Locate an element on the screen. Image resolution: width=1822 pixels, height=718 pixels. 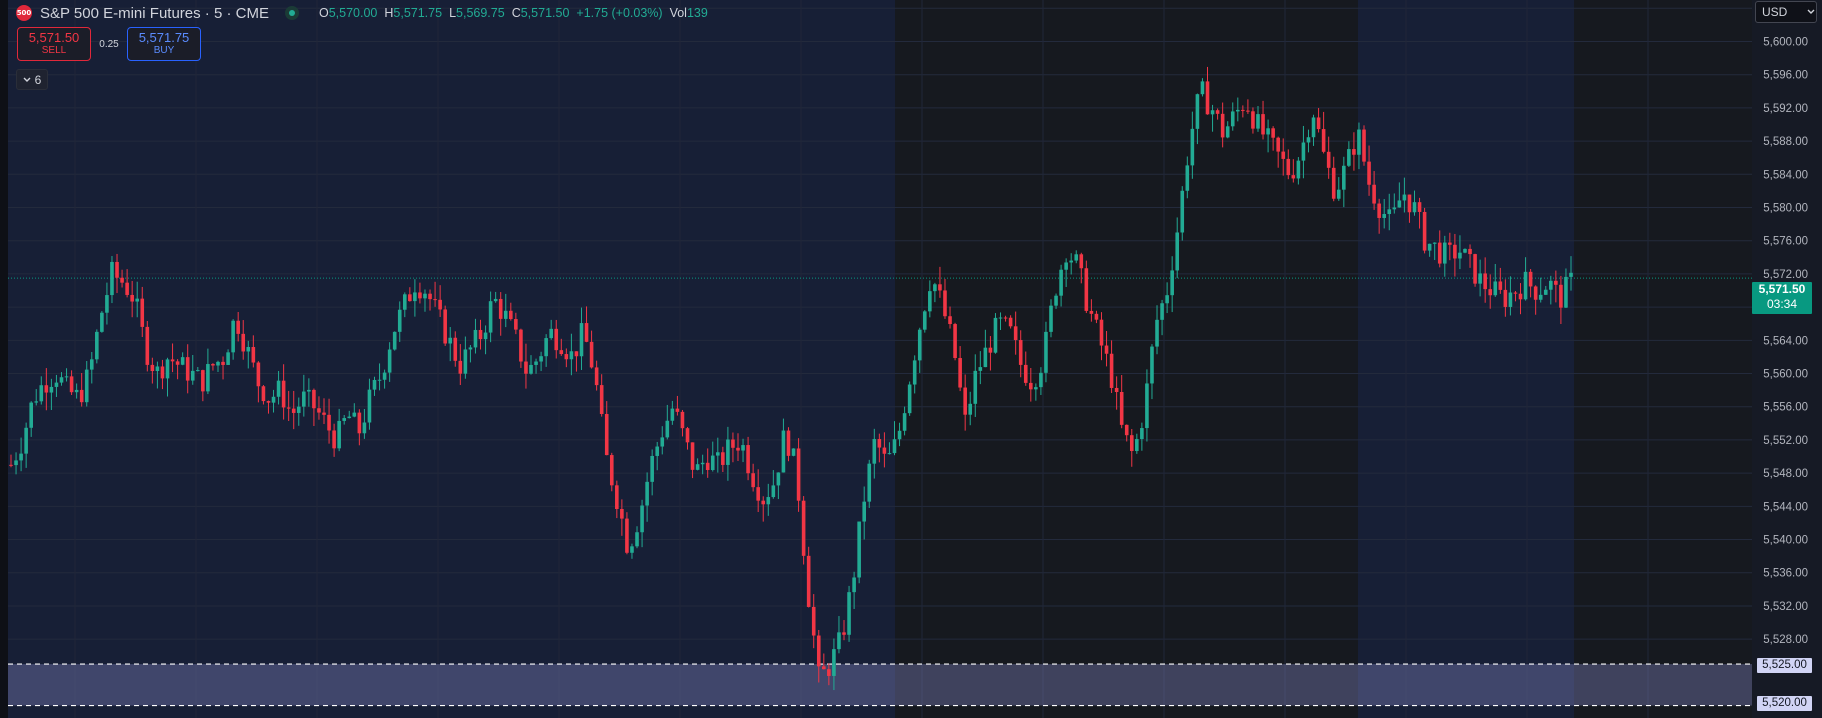
spread-value: 0.25 is located at coordinates (109, 44).